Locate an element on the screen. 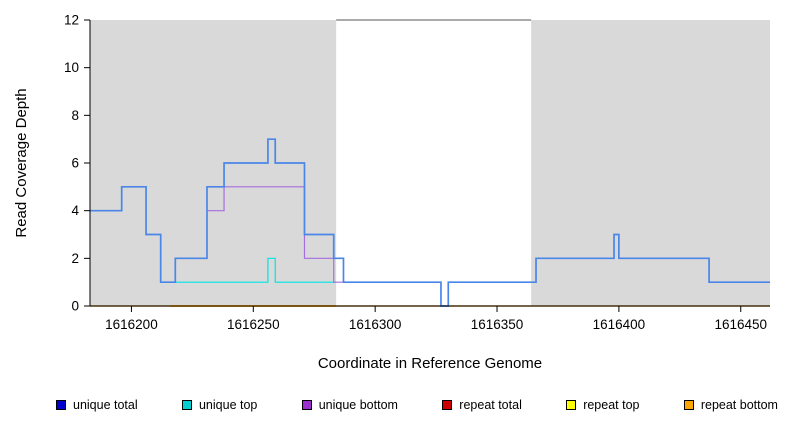 The height and width of the screenshot is (432, 792). svg-text: 1616400 is located at coordinates (619, 324).